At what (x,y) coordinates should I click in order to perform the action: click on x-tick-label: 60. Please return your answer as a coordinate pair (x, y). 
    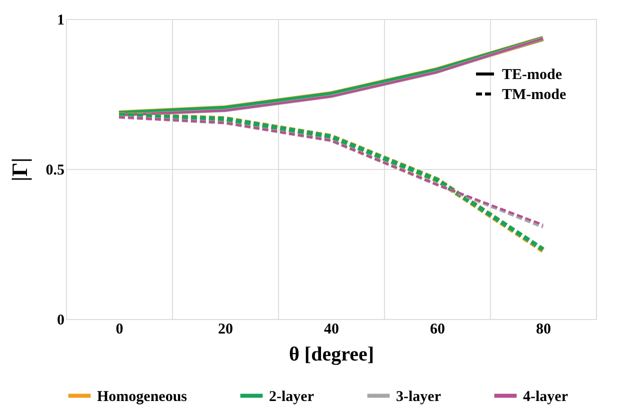
    Looking at the image, I should click on (437, 330).